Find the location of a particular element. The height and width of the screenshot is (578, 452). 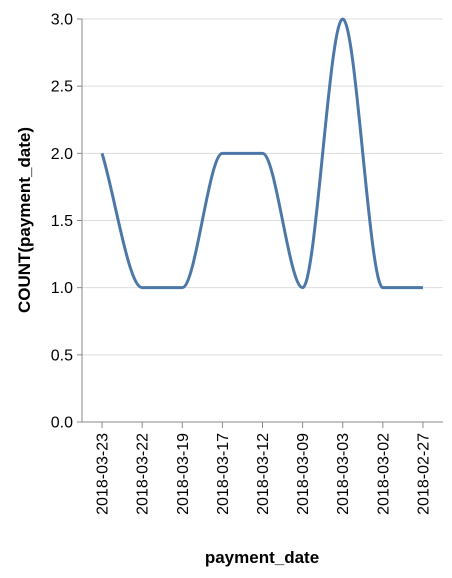

y-axis: 0.0 0.5 1.0 1.5 2.0 2.5 3.0 is located at coordinates (67, 222).